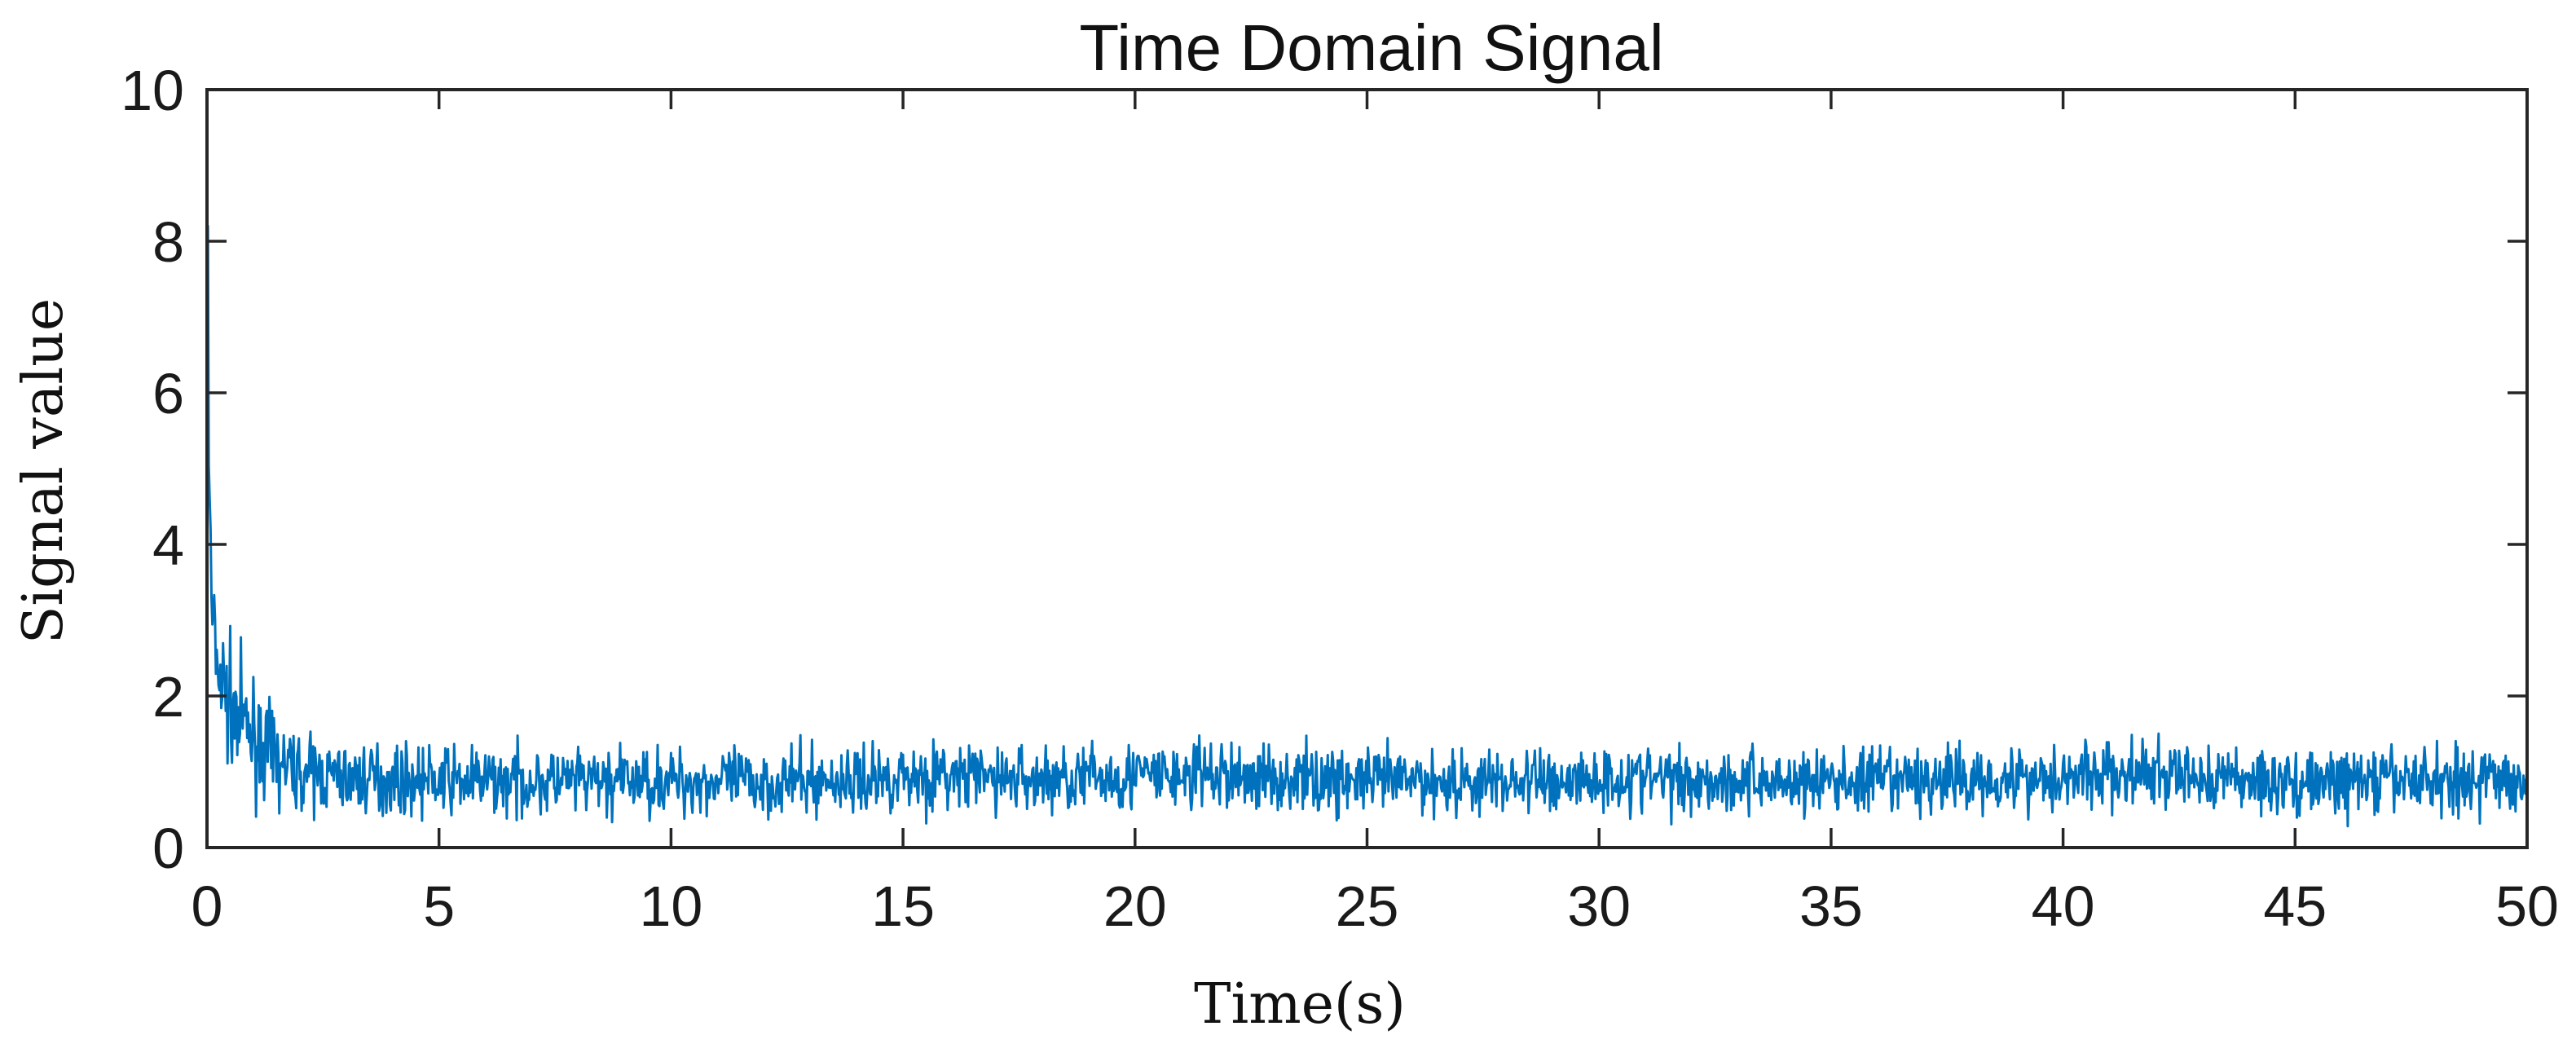  Describe the element at coordinates (1599, 906) in the screenshot. I see `x-tick-label: 30` at that location.